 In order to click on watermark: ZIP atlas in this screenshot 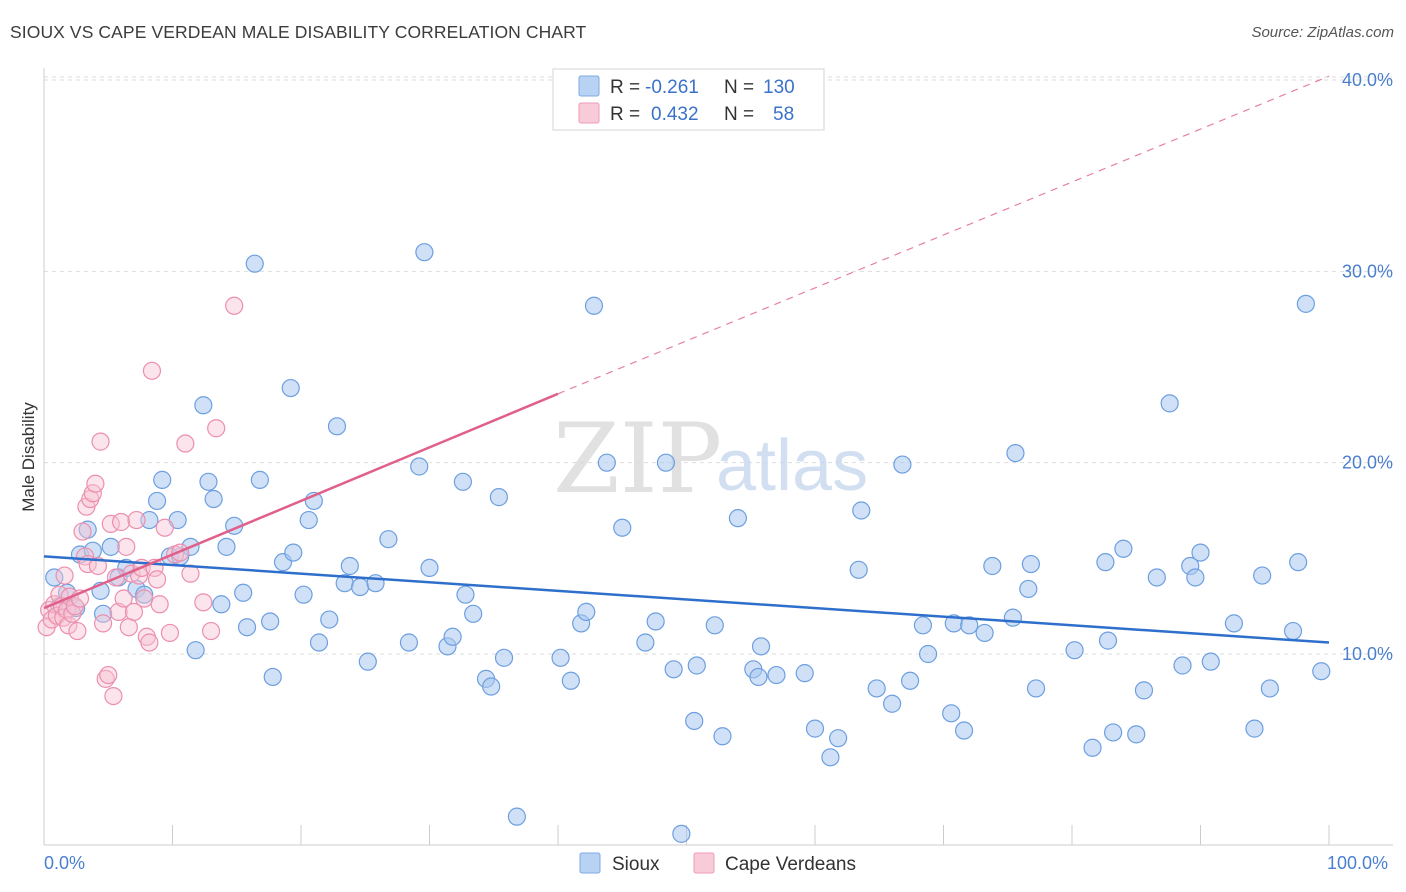, I will do `click(710, 459)`.